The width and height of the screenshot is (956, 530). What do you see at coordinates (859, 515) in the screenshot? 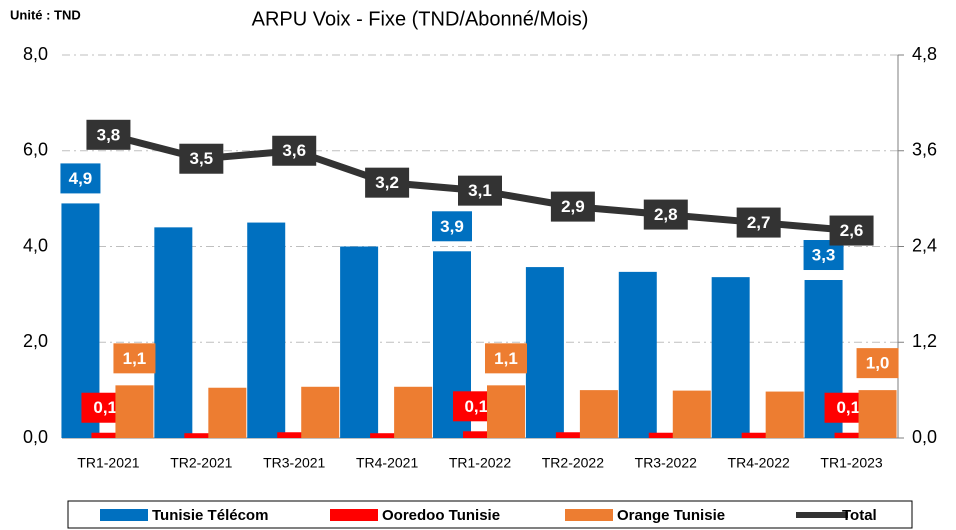
I see `legend-label: Total` at bounding box center [859, 515].